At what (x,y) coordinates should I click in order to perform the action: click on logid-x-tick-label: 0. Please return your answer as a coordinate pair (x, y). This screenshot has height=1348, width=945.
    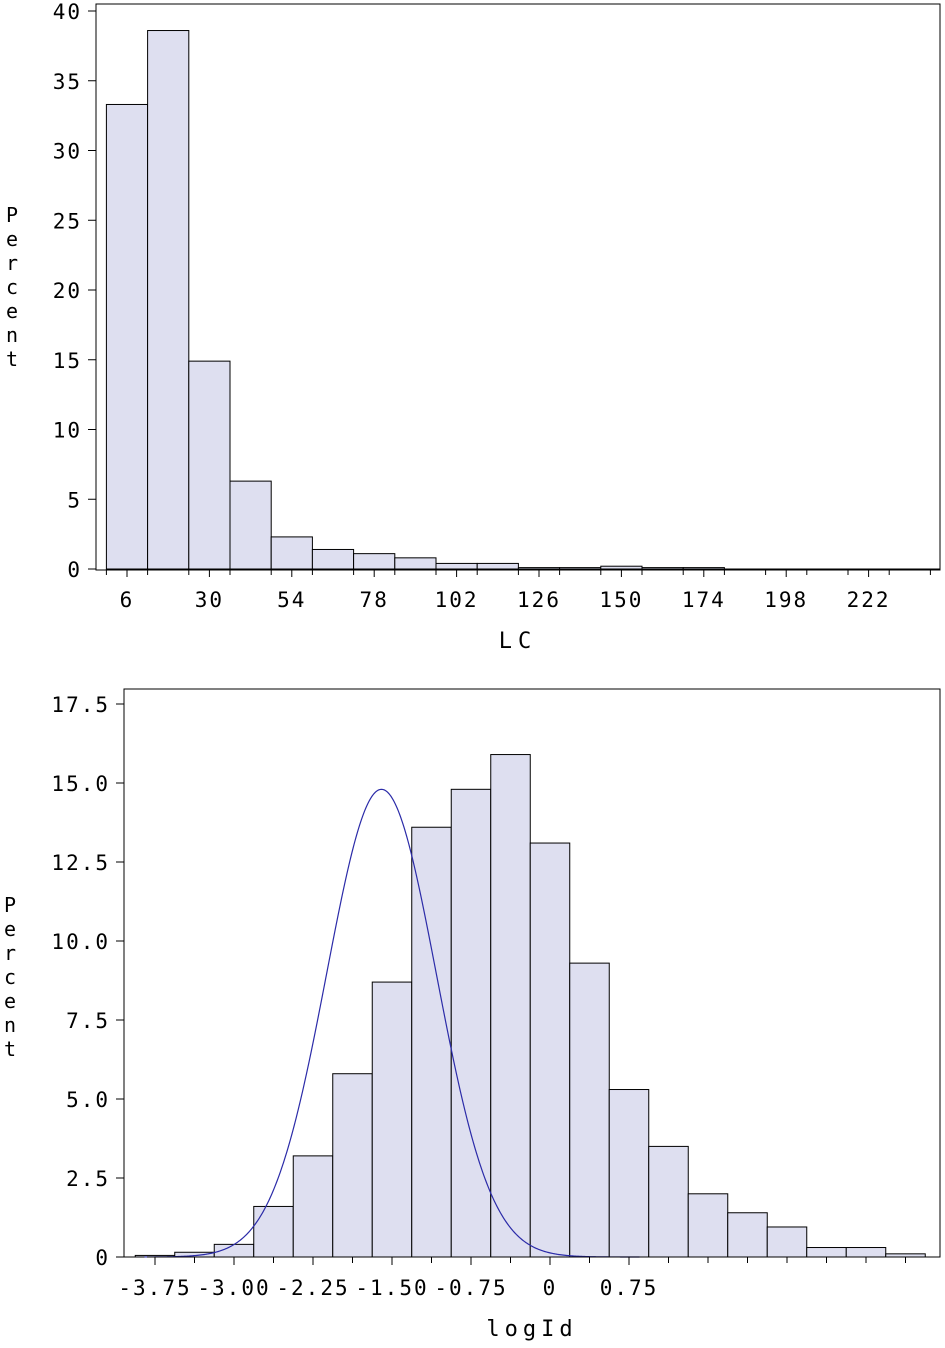
    Looking at the image, I should click on (550, 1288).